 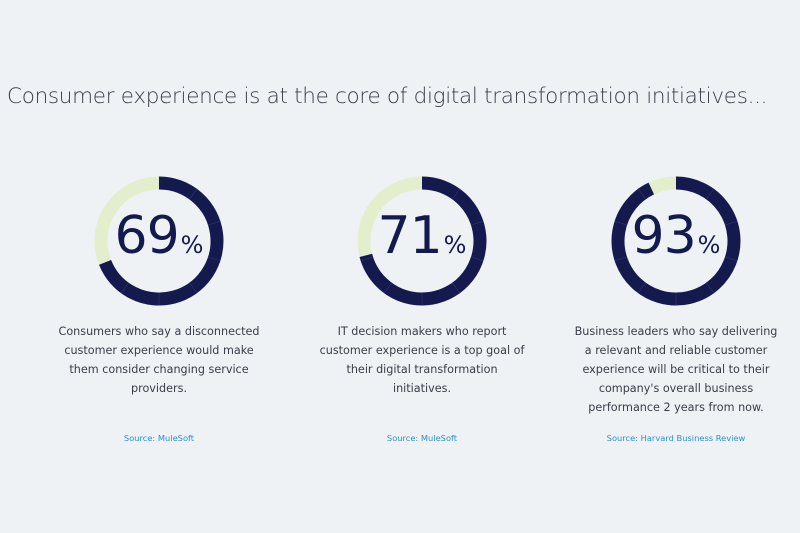 I want to click on donut-chart: 69%, so click(x=159, y=241).